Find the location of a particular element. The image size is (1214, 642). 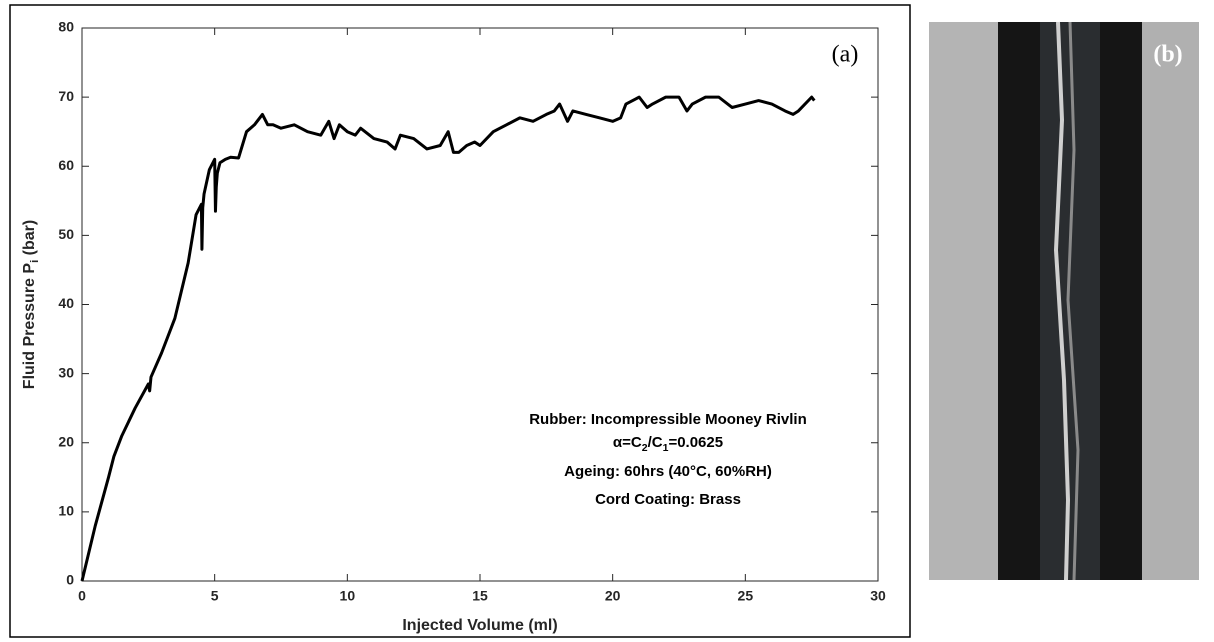

y-axis-label-part: (bar) is located at coordinates (29, 240).